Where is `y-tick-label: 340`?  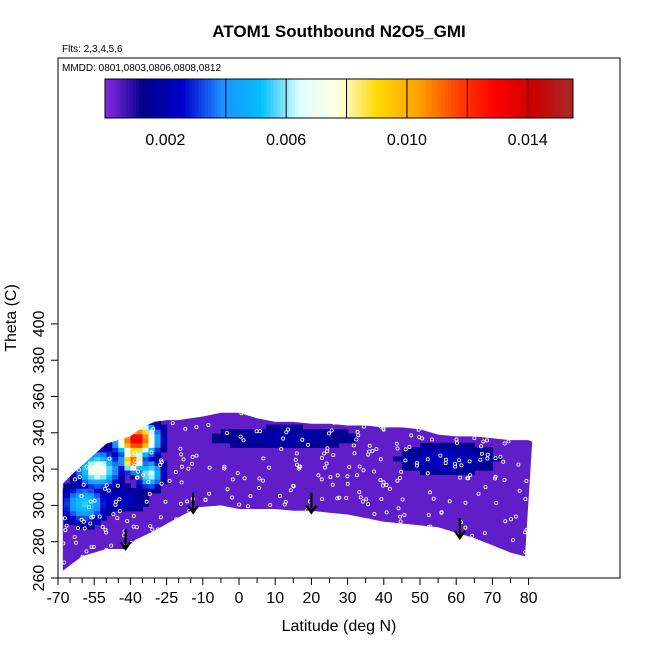
y-tick-label: 340 is located at coordinates (39, 432).